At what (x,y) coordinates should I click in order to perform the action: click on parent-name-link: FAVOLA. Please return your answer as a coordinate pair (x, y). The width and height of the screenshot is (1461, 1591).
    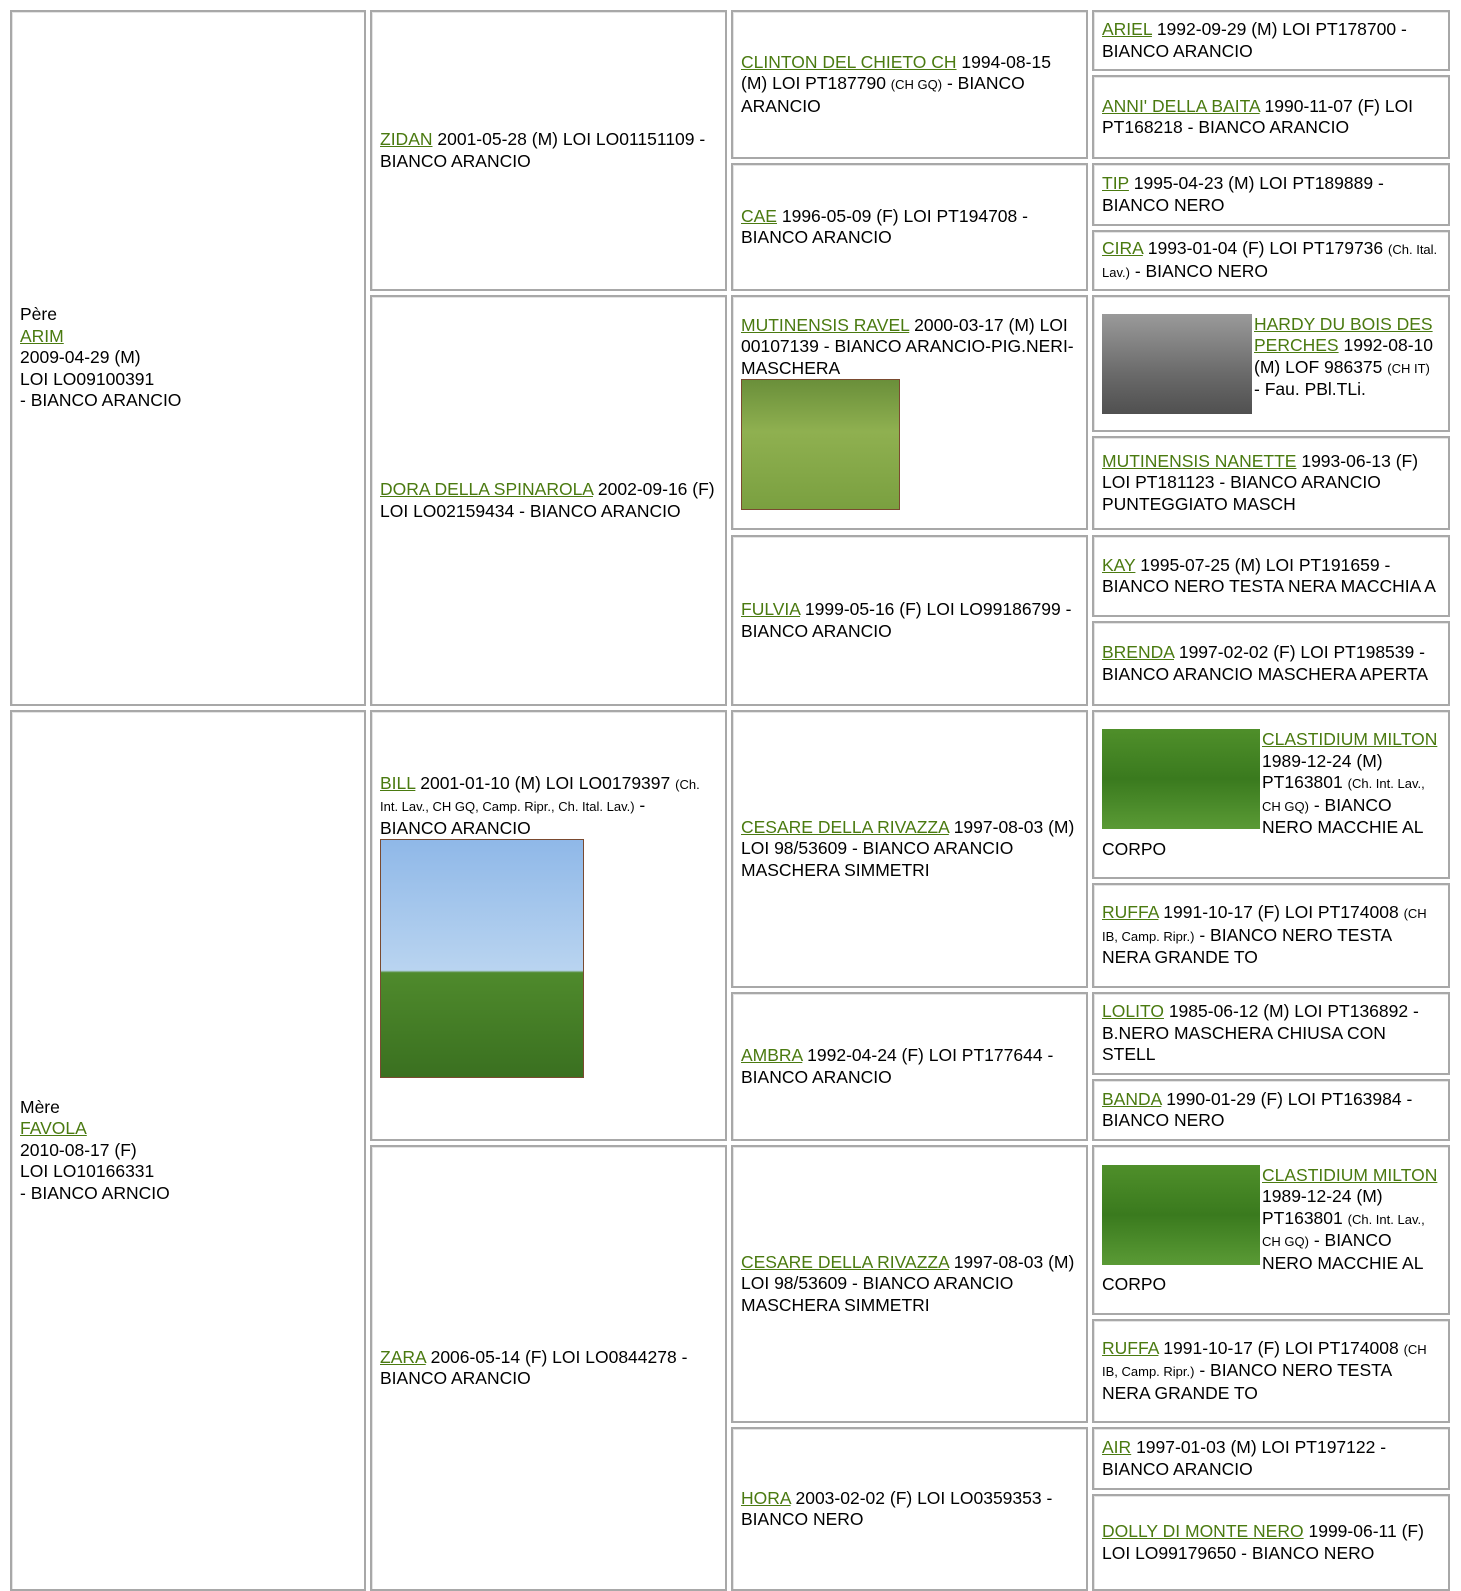
    Looking at the image, I should click on (53, 1128).